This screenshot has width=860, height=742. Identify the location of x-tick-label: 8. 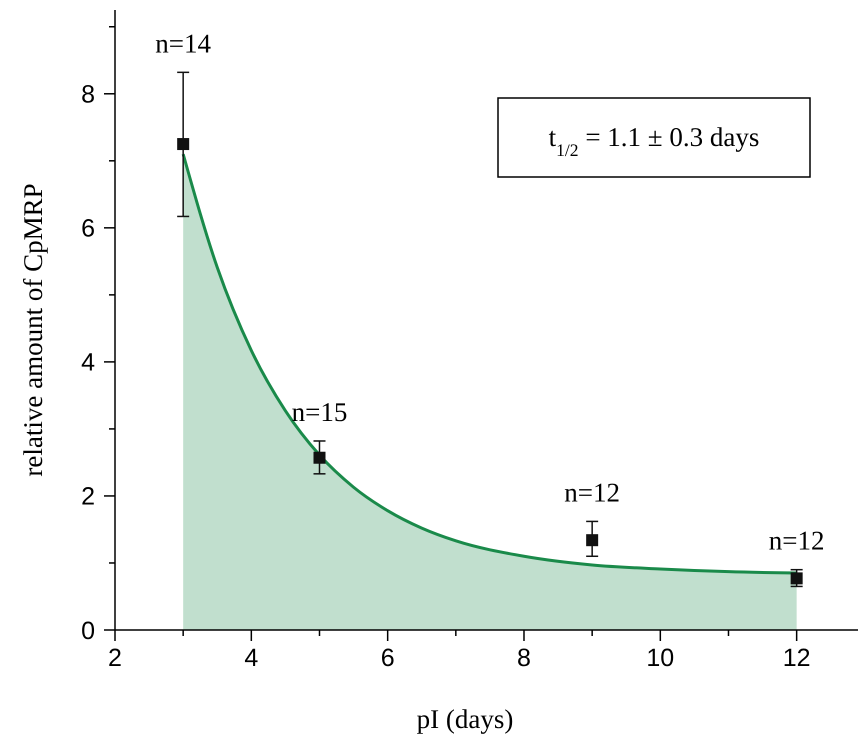
(524, 658).